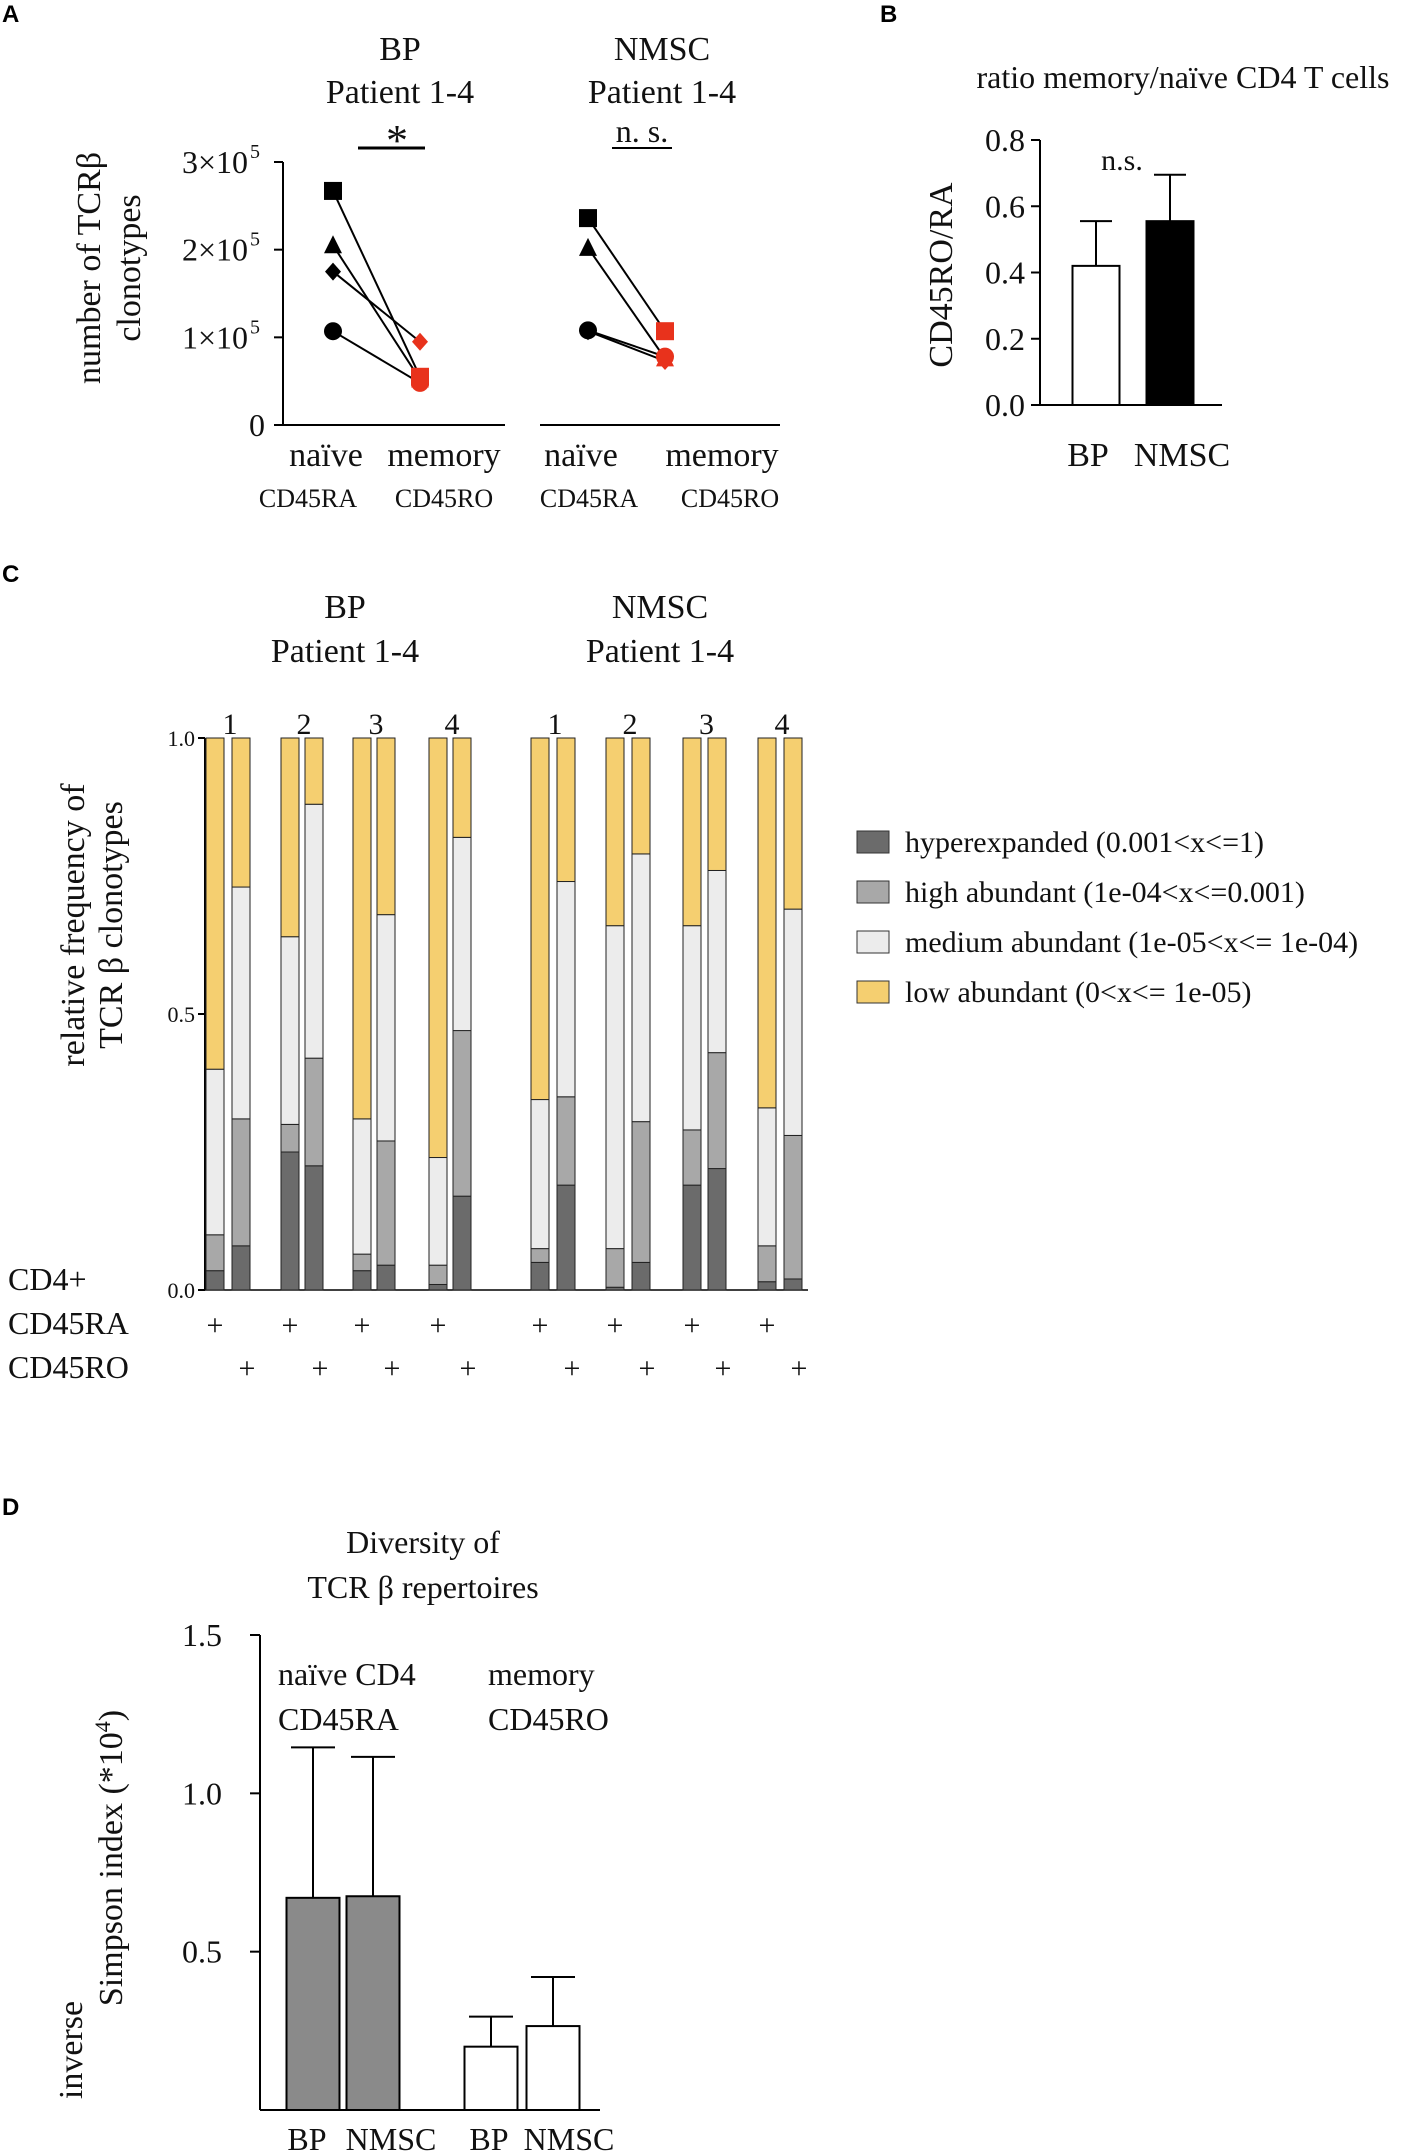 The height and width of the screenshot is (2155, 1427). What do you see at coordinates (10, 574) in the screenshot?
I see `panel-letter-c: C` at bounding box center [10, 574].